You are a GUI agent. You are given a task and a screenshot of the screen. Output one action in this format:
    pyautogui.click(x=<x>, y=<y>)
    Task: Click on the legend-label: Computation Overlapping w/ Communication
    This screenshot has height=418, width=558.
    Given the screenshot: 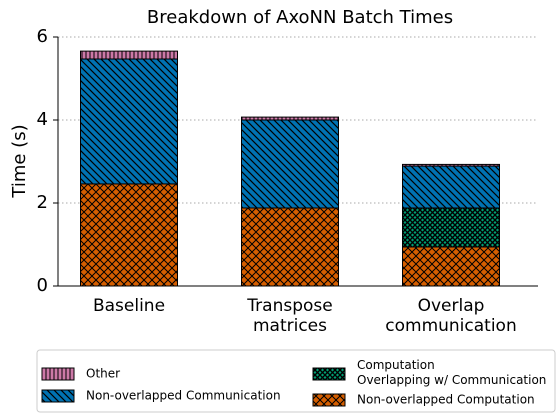 What is the action you would take?
    pyautogui.click(x=451, y=372)
    